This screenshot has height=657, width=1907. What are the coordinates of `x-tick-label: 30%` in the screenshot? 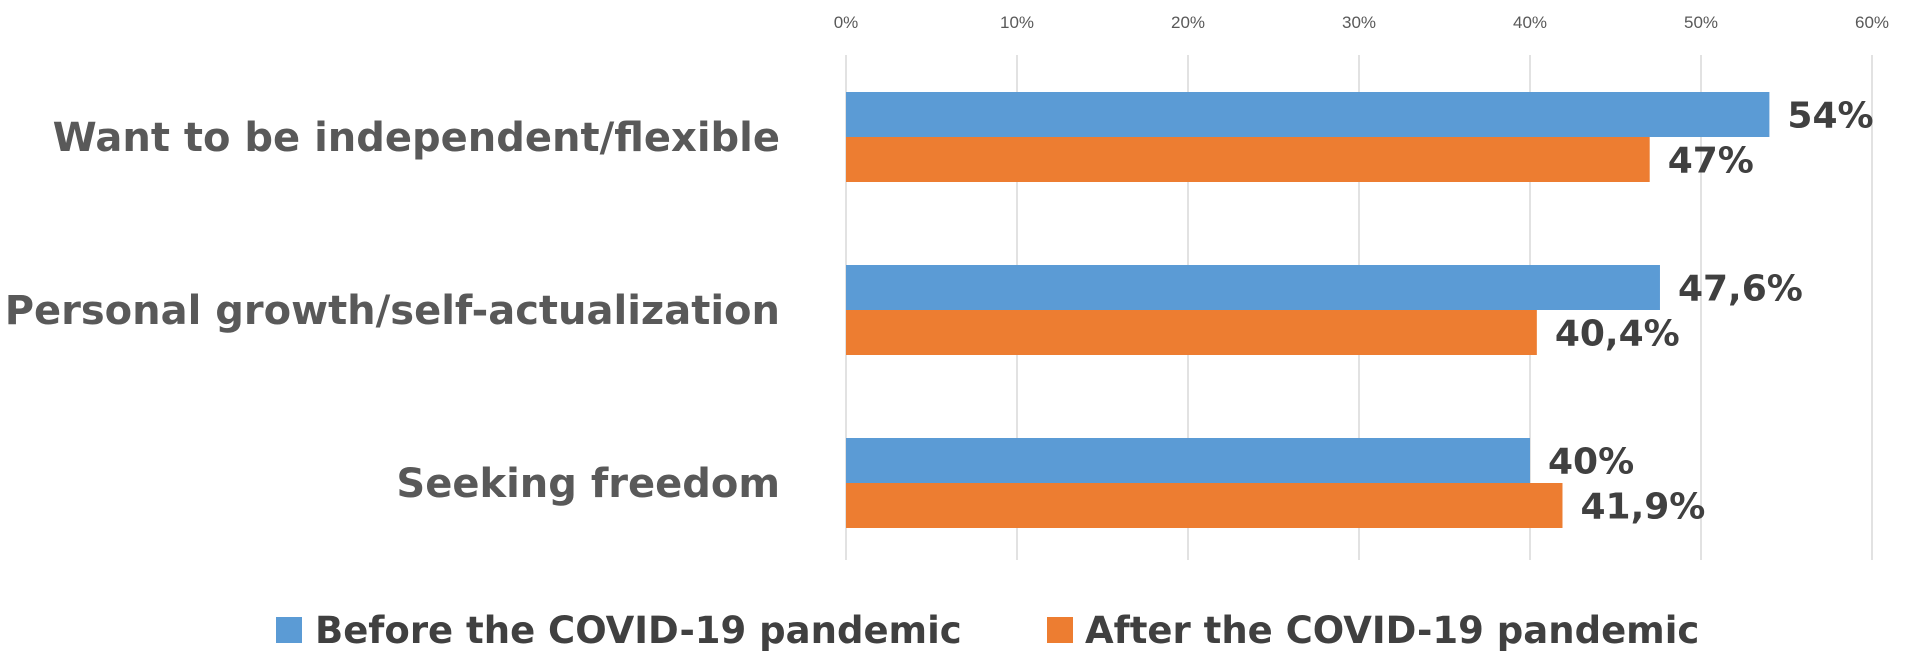 It's located at (1359, 22).